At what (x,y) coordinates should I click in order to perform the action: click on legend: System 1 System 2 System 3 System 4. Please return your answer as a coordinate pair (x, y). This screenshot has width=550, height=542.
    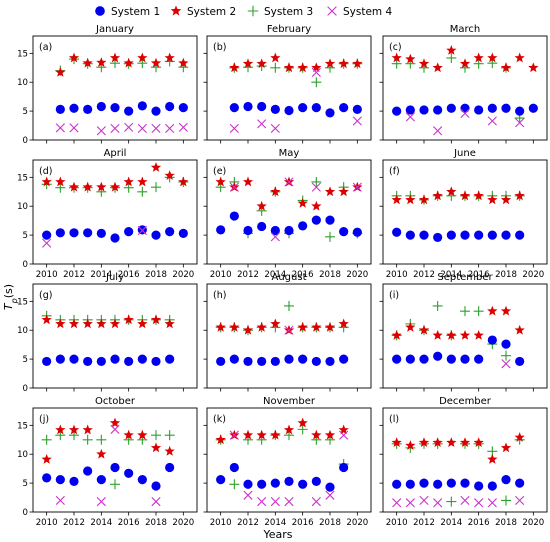
    Looking at the image, I should click on (243, 11).